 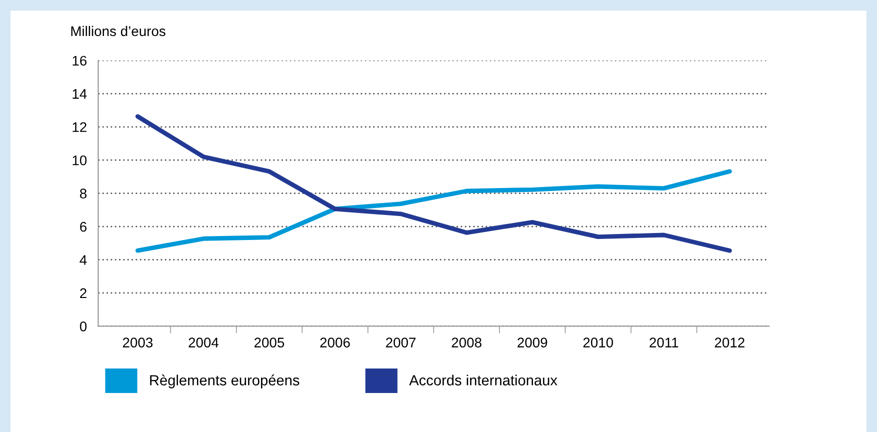 I want to click on x-tick-label: 2005, so click(x=269, y=343).